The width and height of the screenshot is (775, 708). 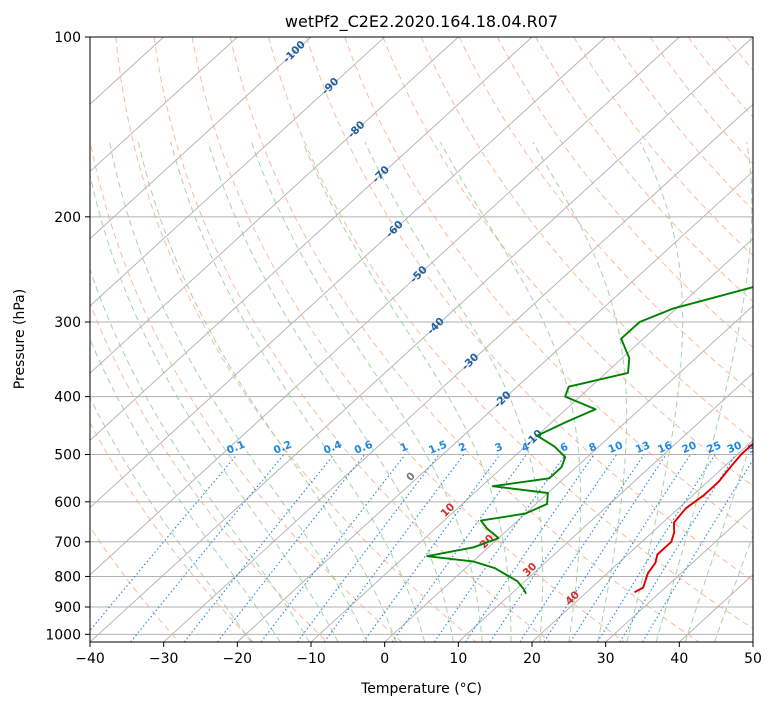 What do you see at coordinates (384, 659) in the screenshot?
I see `x-tick-label: 0` at bounding box center [384, 659].